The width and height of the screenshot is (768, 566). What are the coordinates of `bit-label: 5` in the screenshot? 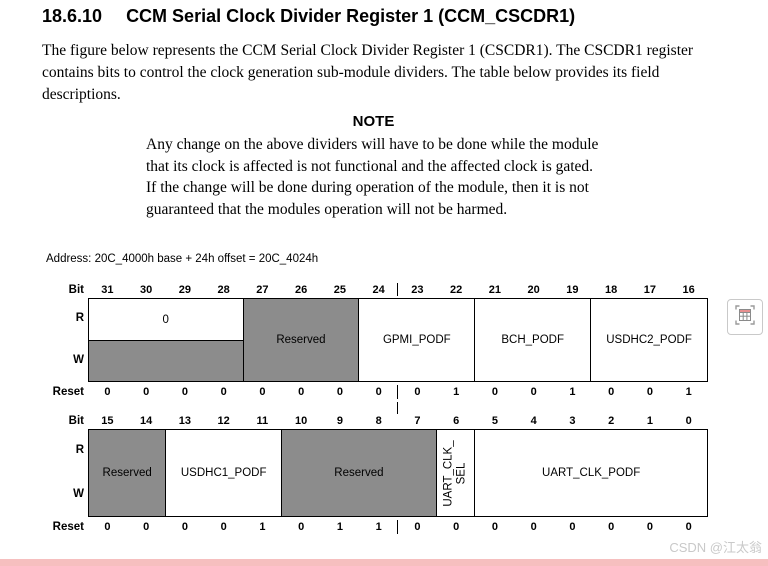 It's located at (494, 421).